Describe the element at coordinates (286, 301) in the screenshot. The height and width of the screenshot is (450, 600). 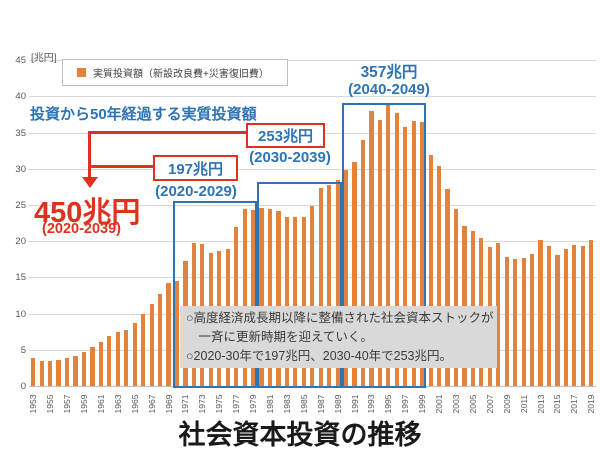
I see `bar-1983` at that location.